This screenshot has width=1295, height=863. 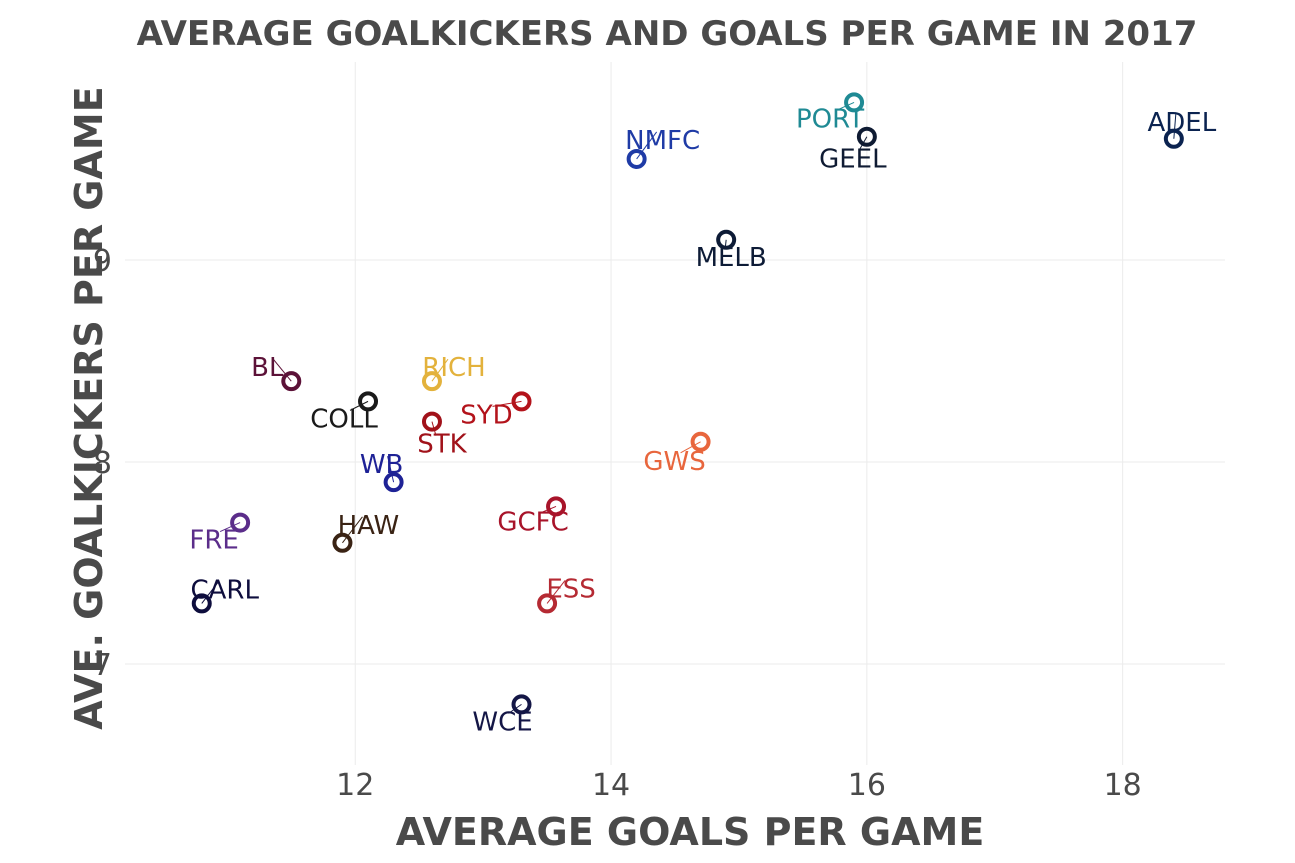 I want to click on x-tick-label: 12, so click(x=355, y=785).